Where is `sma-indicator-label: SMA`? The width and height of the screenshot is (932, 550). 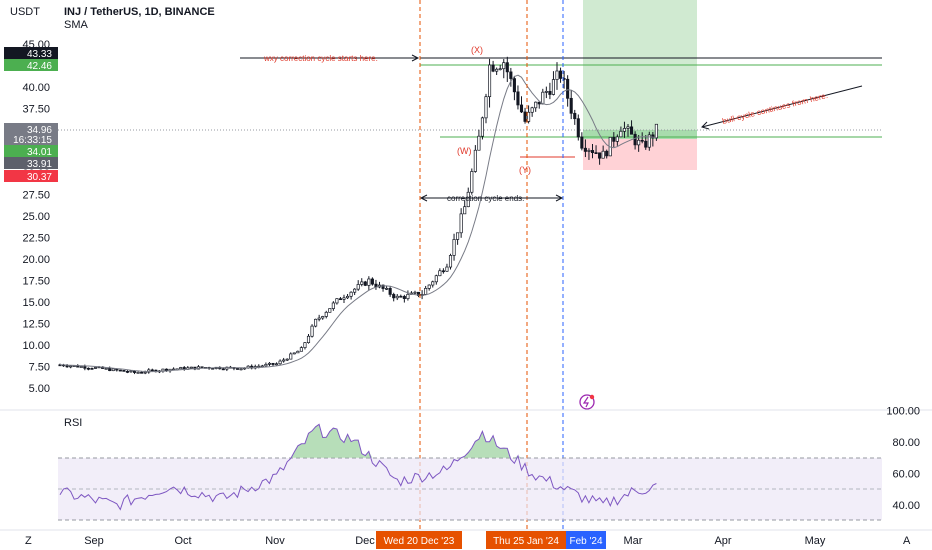
sma-indicator-label: SMA is located at coordinates (76, 25).